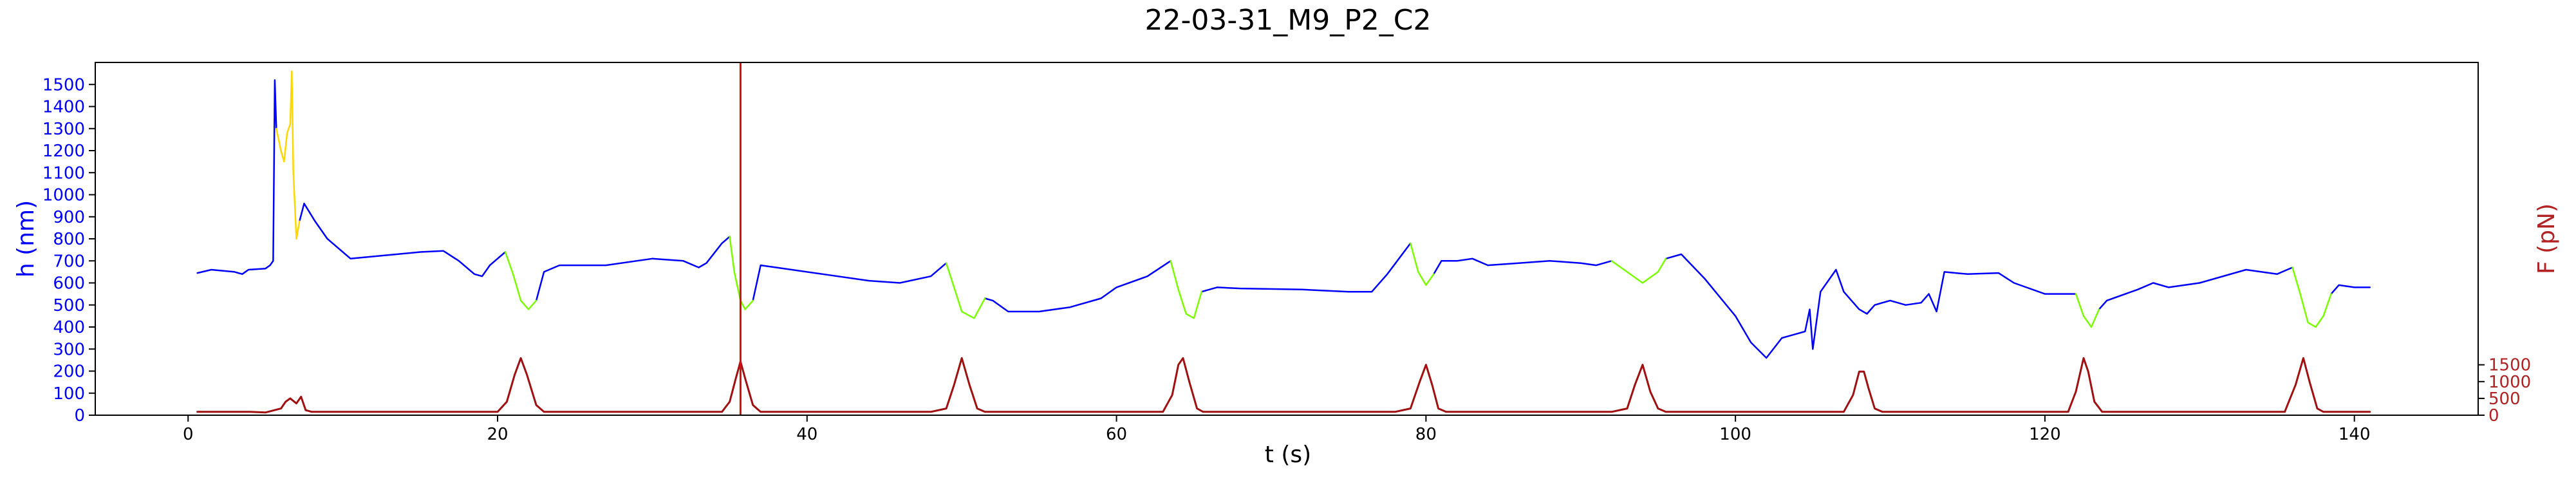 The height and width of the screenshot is (486, 2576). What do you see at coordinates (69, 394) in the screenshot?
I see `y-left-tick-label: 100` at bounding box center [69, 394].